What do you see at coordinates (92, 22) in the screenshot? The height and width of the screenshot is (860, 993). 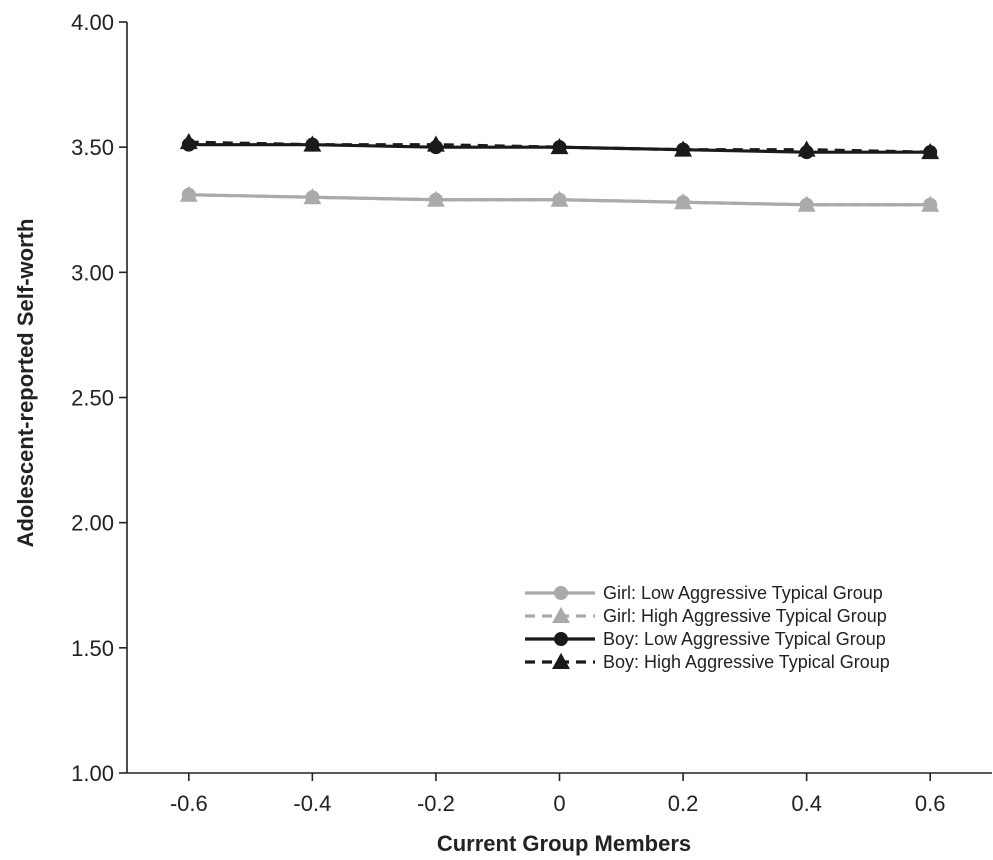 I see `y-tick-label: 4.00` at bounding box center [92, 22].